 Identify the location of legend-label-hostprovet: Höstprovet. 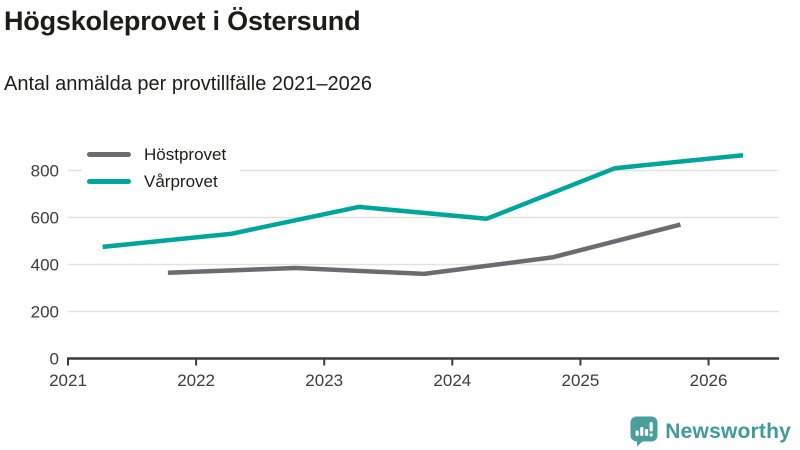
(185, 154).